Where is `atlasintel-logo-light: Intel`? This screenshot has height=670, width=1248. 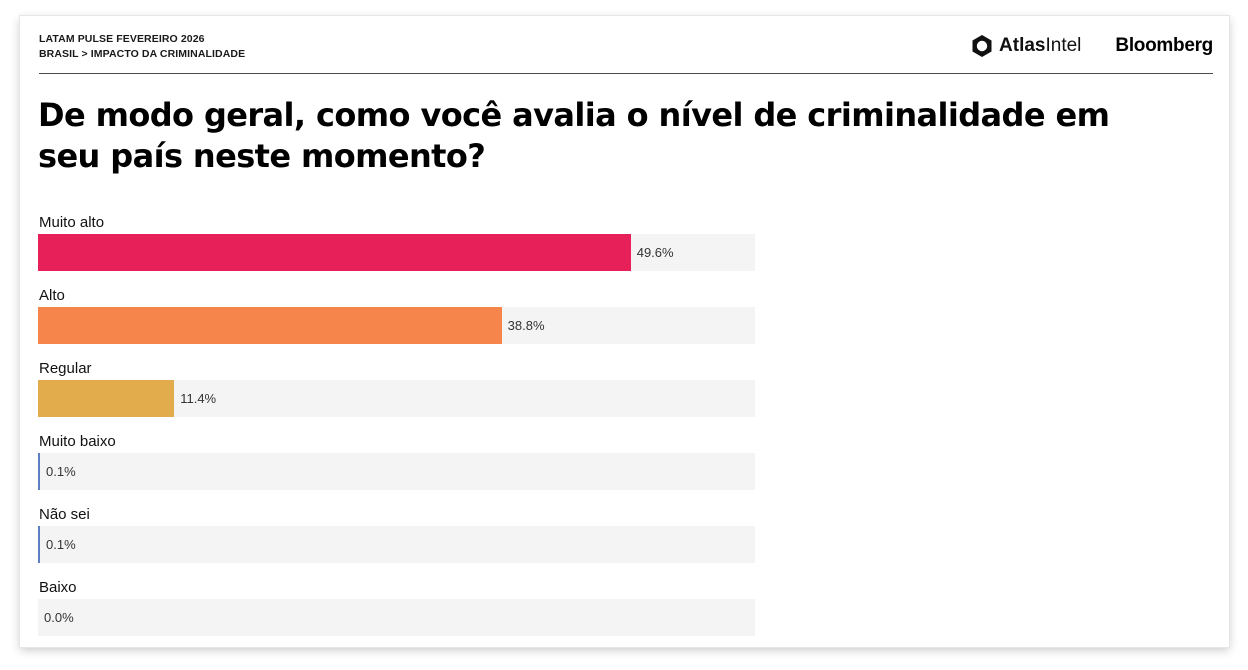 atlasintel-logo-light: Intel is located at coordinates (1063, 45).